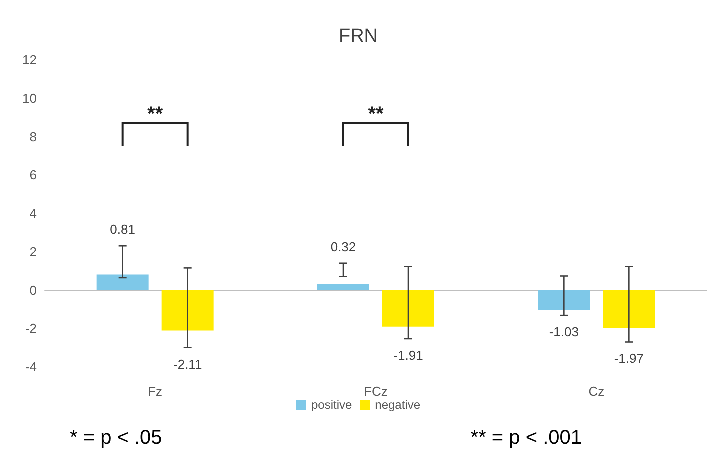 The image size is (717, 468). I want to click on data-label: -1.97, so click(629, 358).